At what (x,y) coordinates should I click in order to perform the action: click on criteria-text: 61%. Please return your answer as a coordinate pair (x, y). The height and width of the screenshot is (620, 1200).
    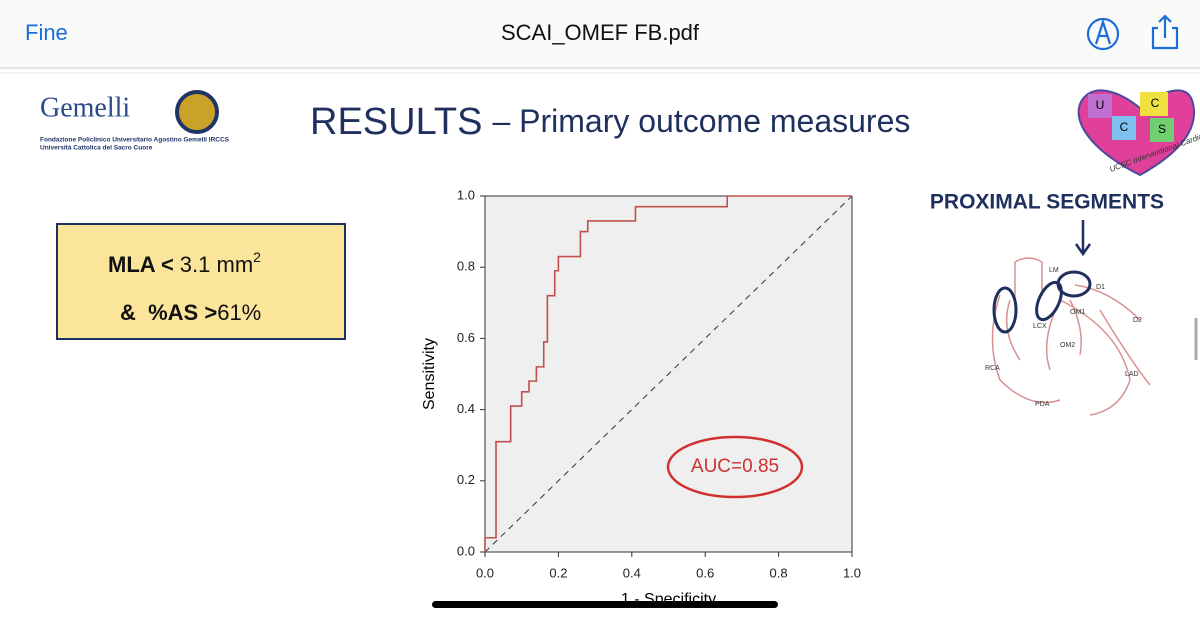
    Looking at the image, I should click on (239, 312).